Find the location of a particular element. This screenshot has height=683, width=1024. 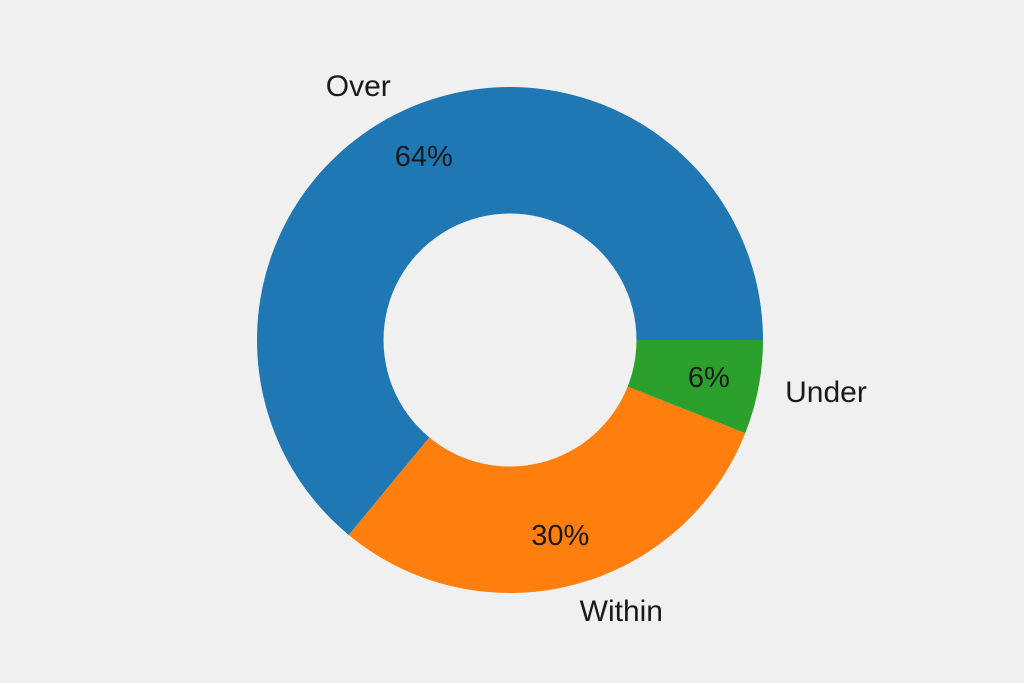

slice-pct-under: 6% is located at coordinates (709, 378).